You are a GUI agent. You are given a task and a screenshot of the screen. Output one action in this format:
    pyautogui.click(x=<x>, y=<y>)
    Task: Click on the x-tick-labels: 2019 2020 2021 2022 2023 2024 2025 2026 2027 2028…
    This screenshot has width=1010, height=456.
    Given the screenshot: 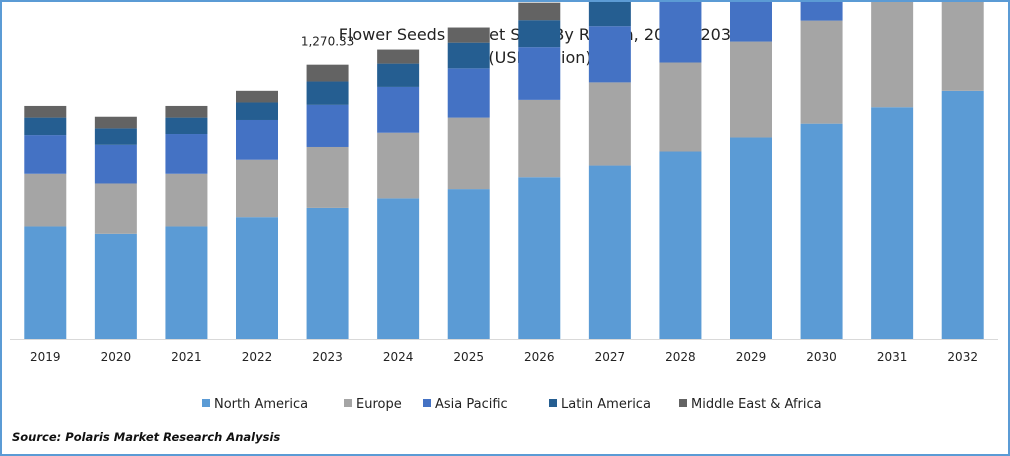 What is the action you would take?
    pyautogui.click(x=504, y=357)
    